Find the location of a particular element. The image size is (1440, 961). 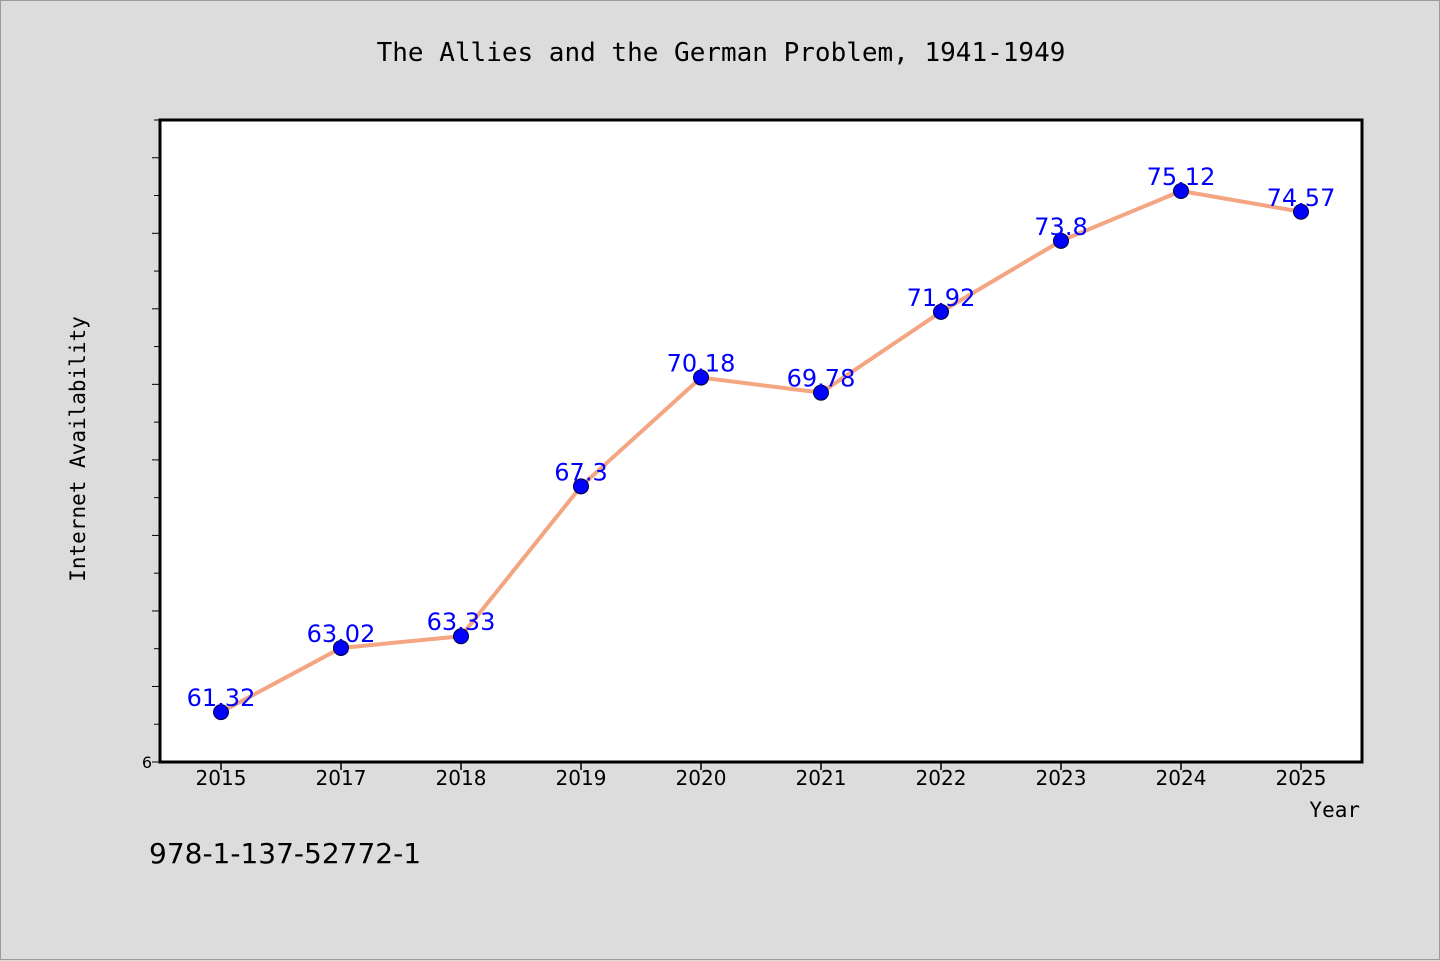

x-tick-label: 2022 is located at coordinates (941, 778).